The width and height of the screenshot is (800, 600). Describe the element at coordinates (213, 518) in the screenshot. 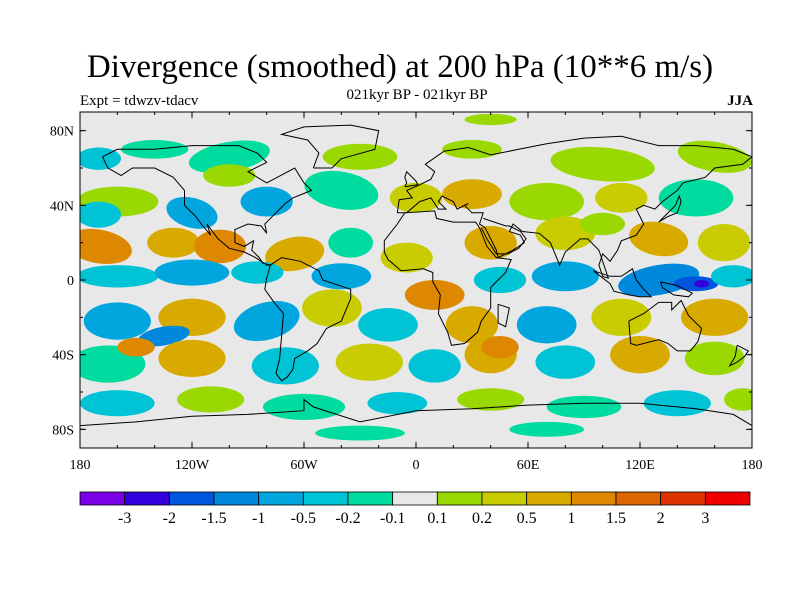

I see `colorbar-label: -1.5` at that location.